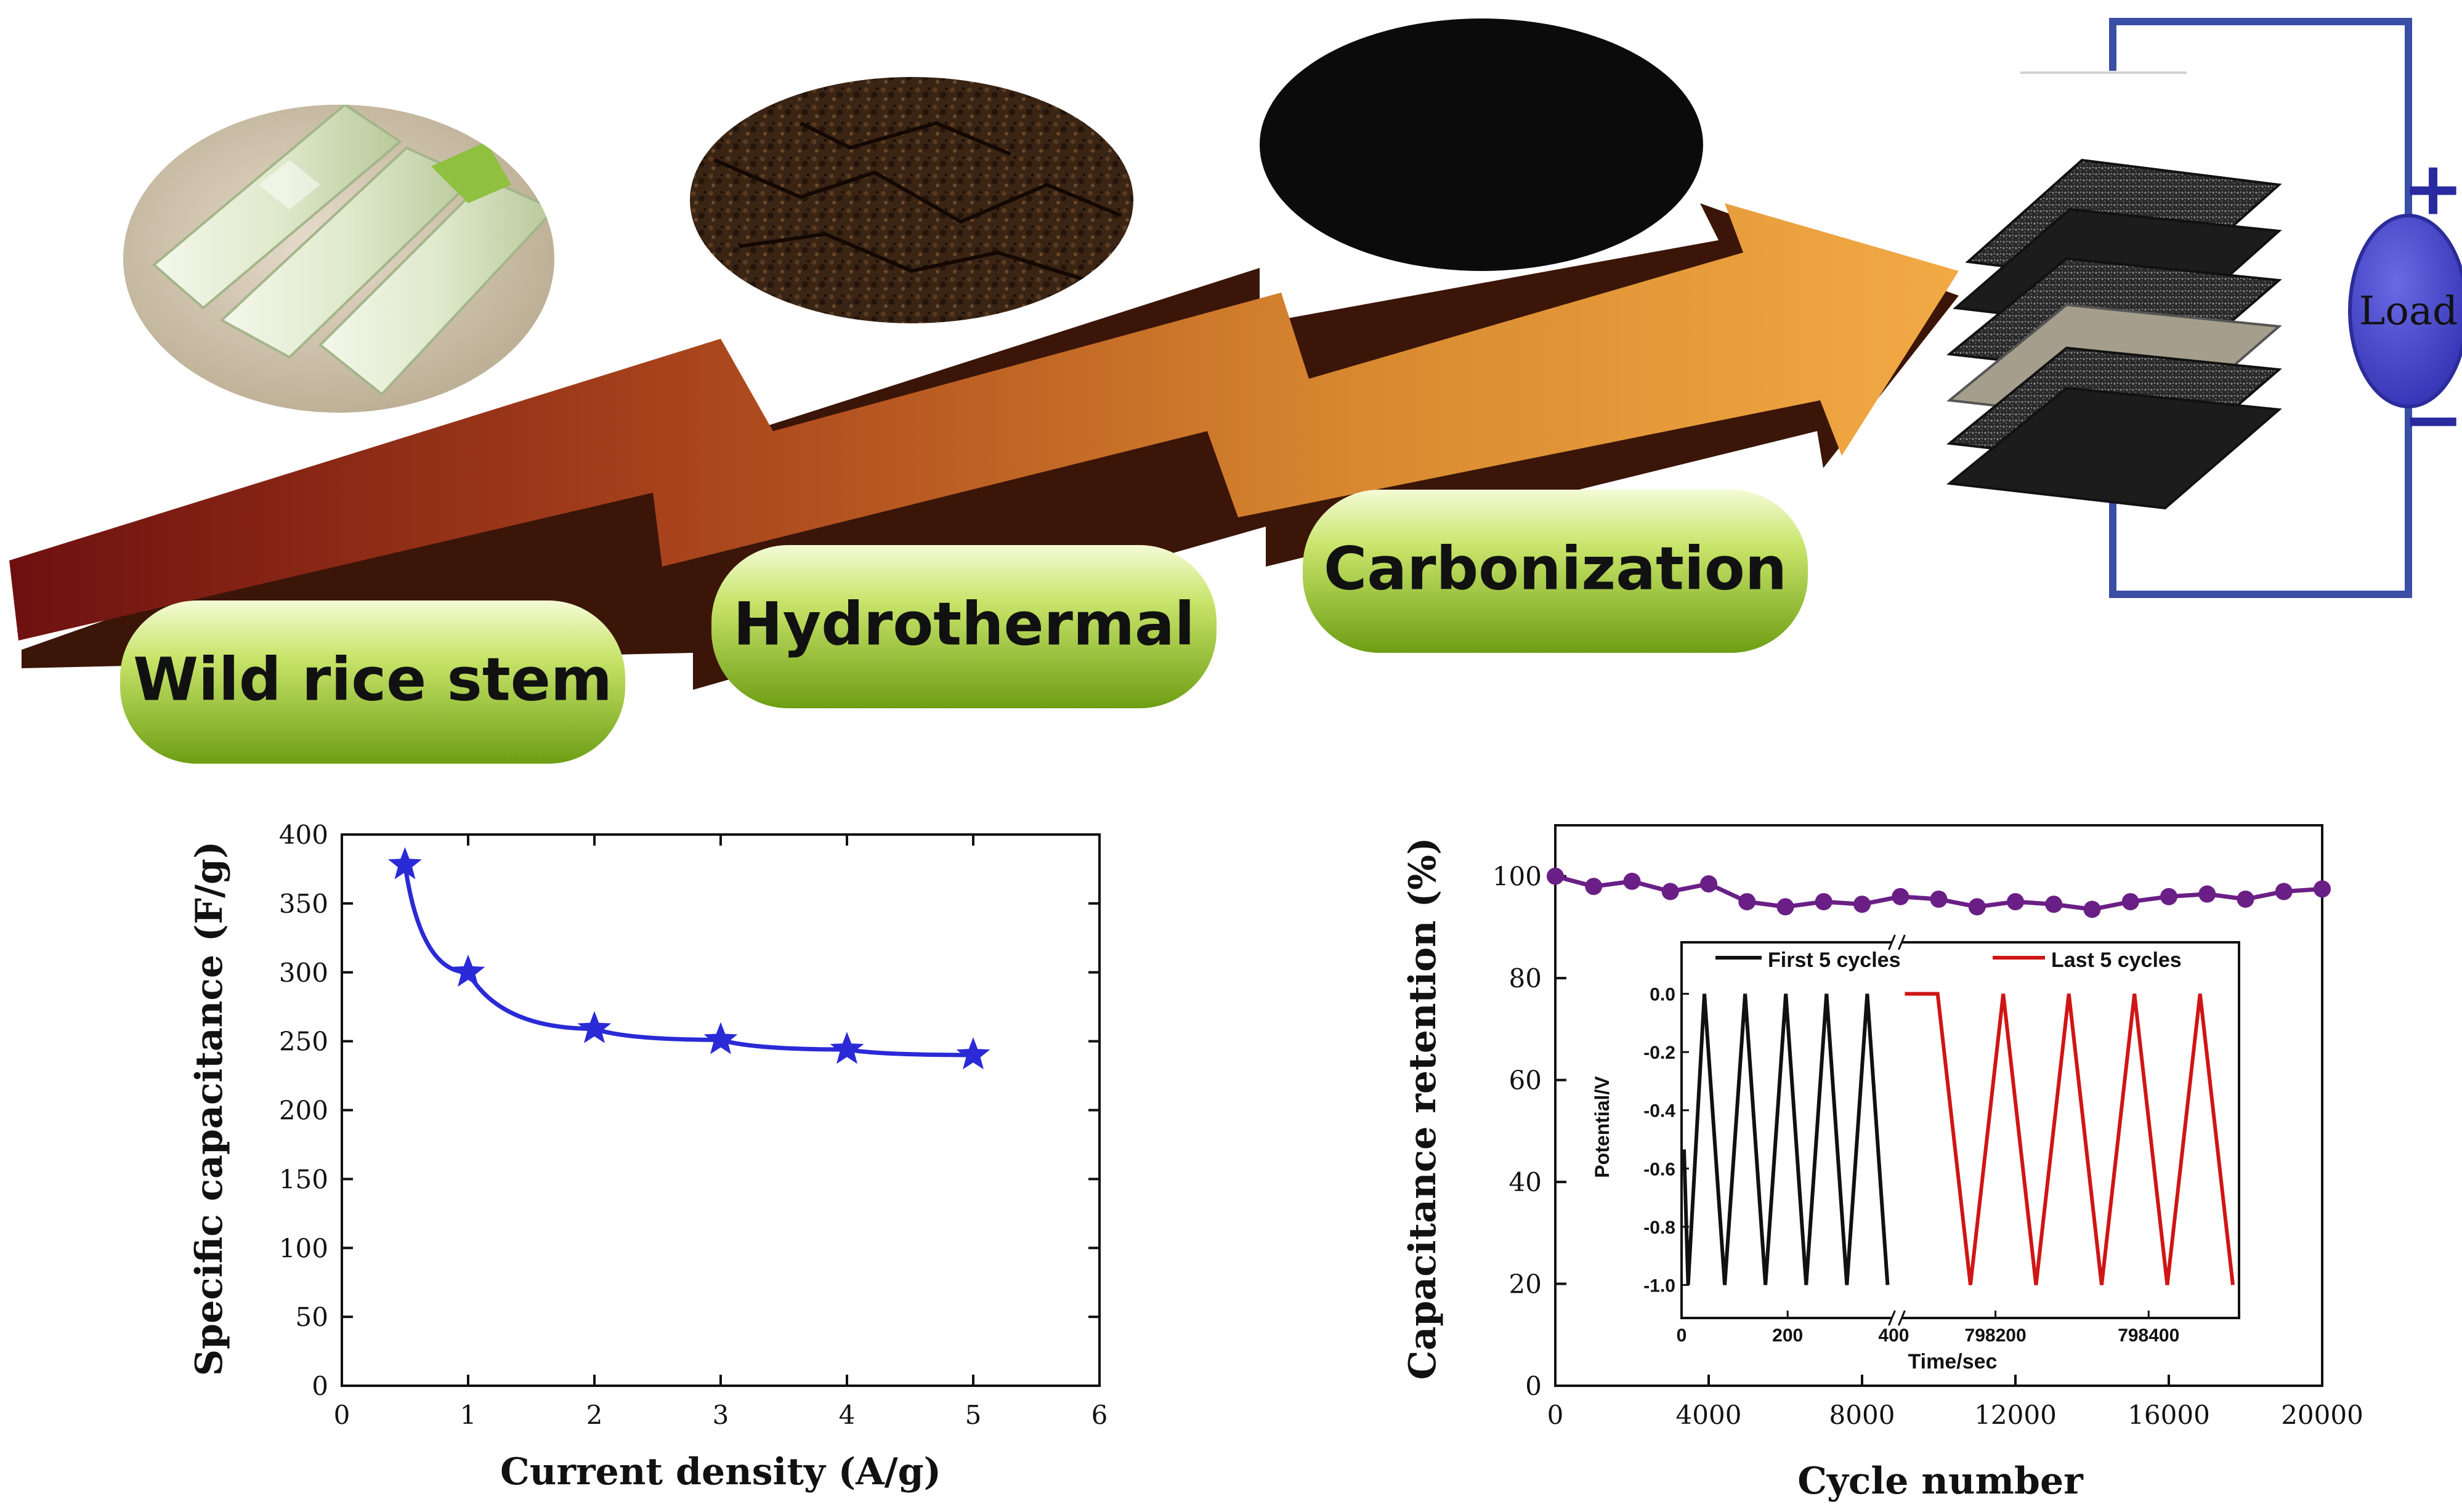  I want to click on y-tick-label: 300, so click(303, 973).